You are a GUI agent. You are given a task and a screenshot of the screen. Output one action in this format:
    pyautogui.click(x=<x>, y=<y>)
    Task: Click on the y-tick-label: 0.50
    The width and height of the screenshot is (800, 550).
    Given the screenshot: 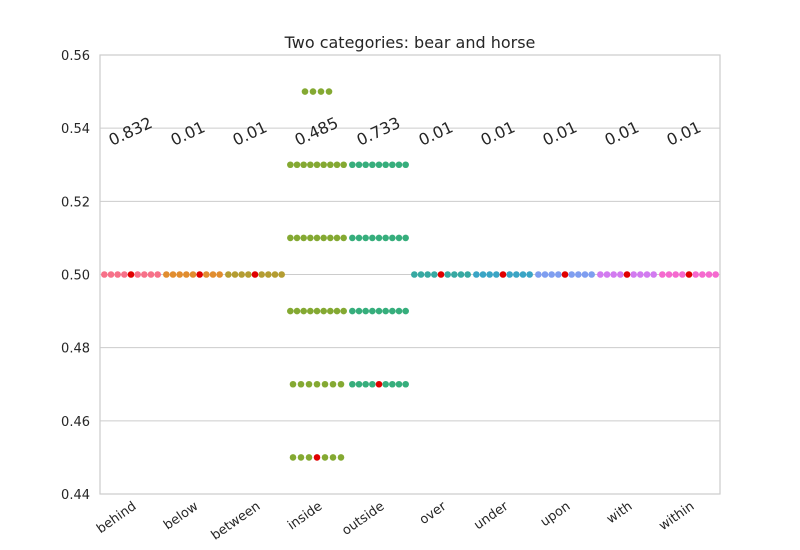 What is the action you would take?
    pyautogui.click(x=75, y=276)
    